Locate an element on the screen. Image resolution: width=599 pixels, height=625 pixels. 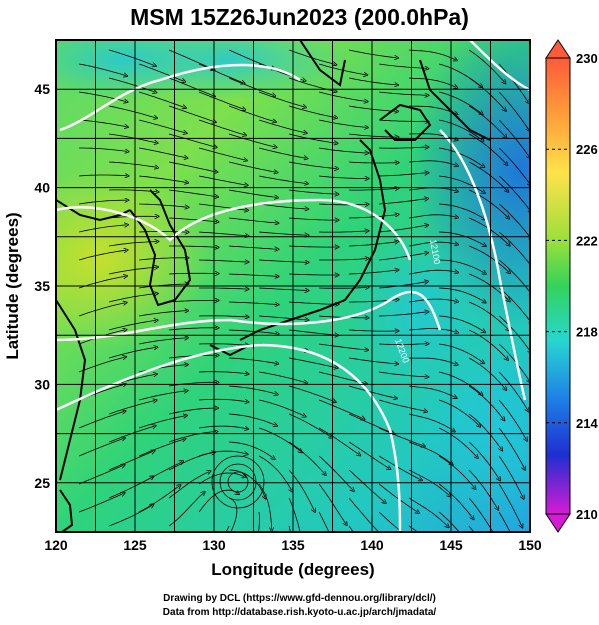
vortex-ring is located at coordinates (238, 482).